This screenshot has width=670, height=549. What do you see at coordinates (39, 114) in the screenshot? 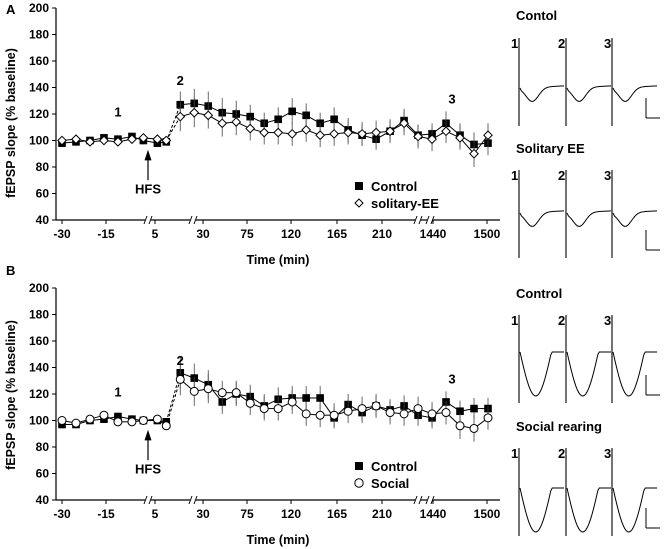
I see `y-tick-label: 120` at bounding box center [39, 114].